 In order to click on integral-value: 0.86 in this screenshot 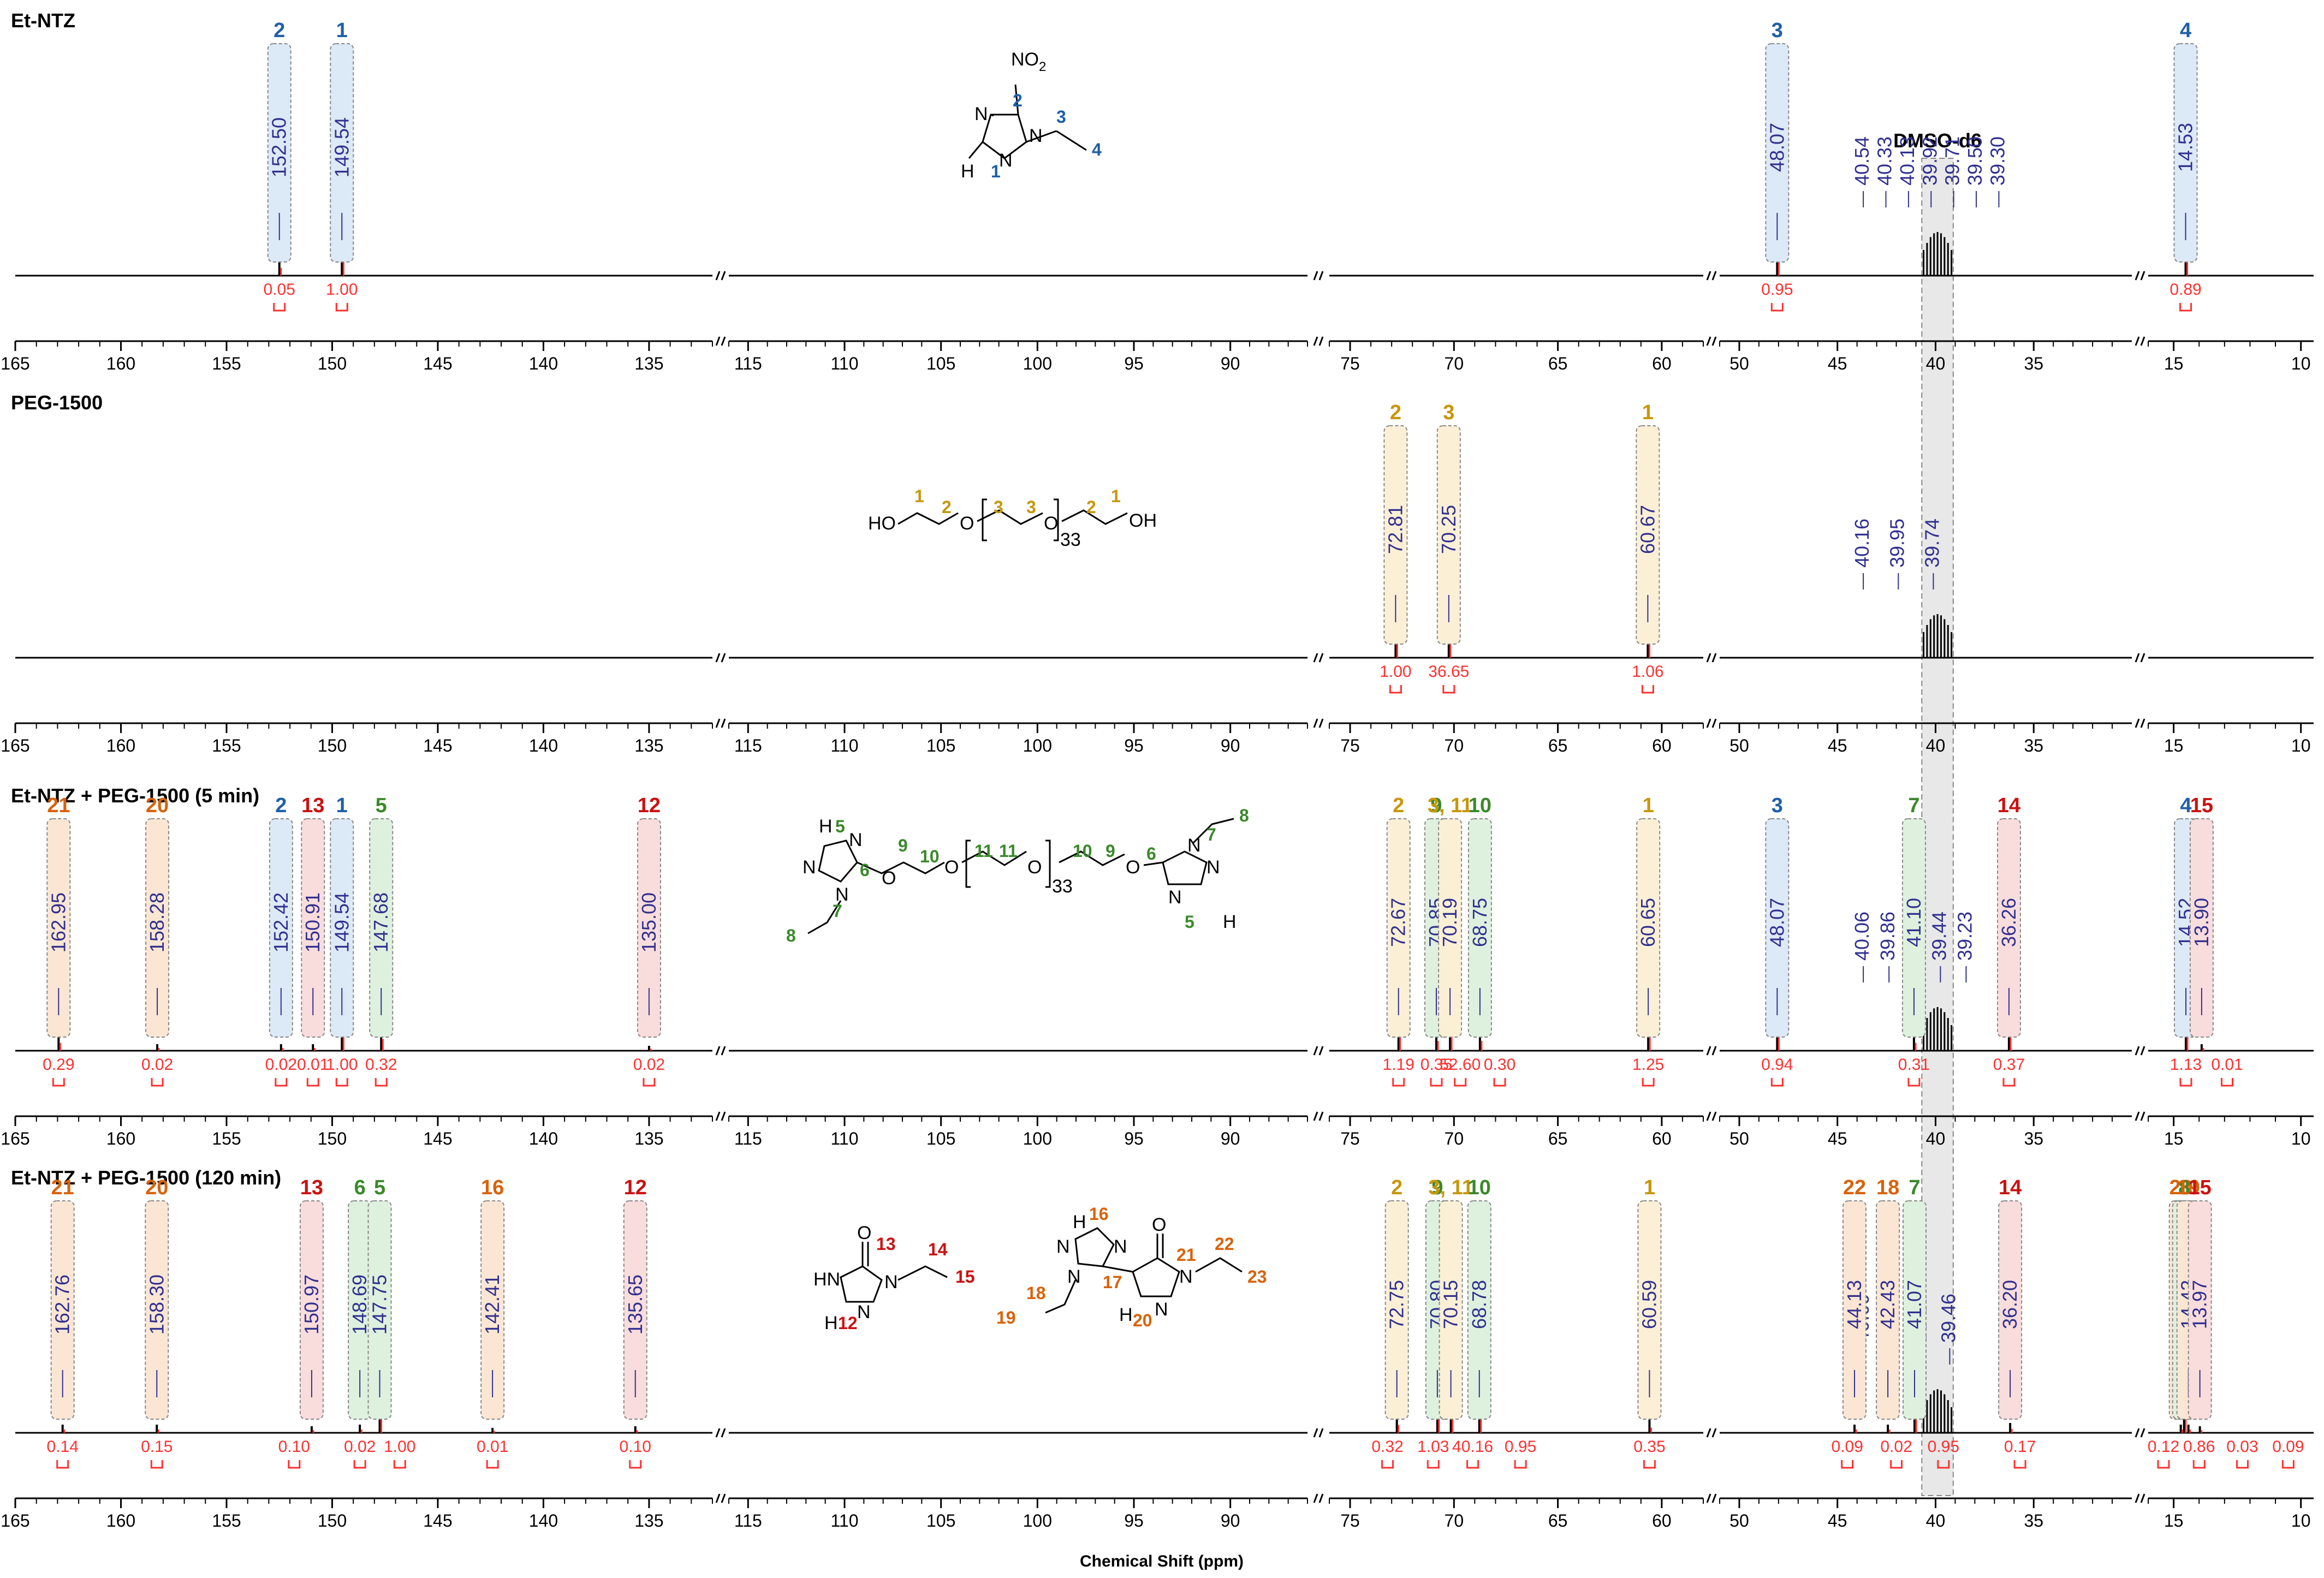, I will do `click(2199, 1447)`.